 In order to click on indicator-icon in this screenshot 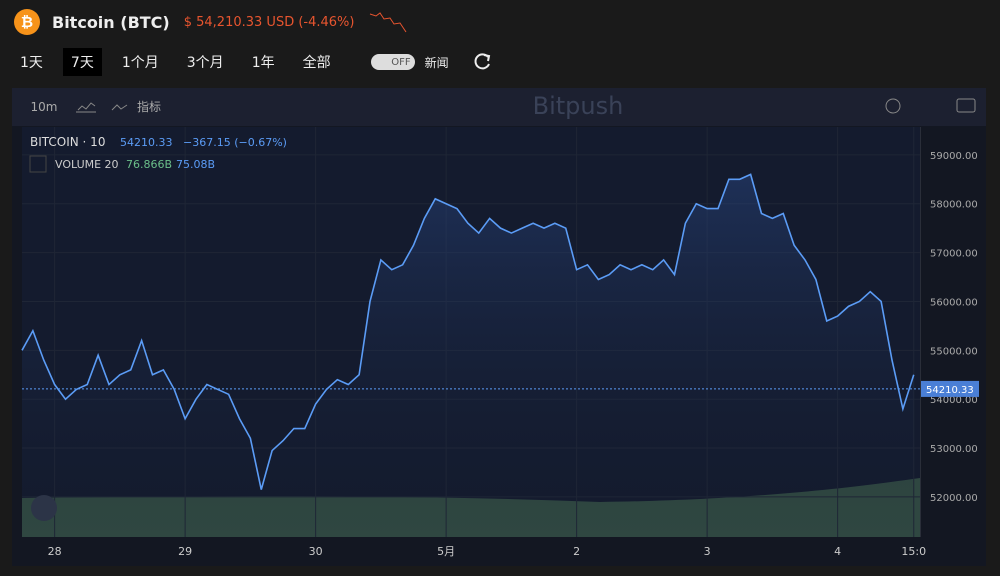, I will do `click(119, 107)`.